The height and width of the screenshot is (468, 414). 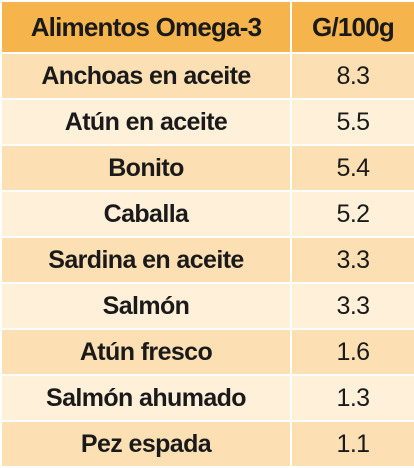 What do you see at coordinates (146, 214) in the screenshot?
I see `food-name: Caballa` at bounding box center [146, 214].